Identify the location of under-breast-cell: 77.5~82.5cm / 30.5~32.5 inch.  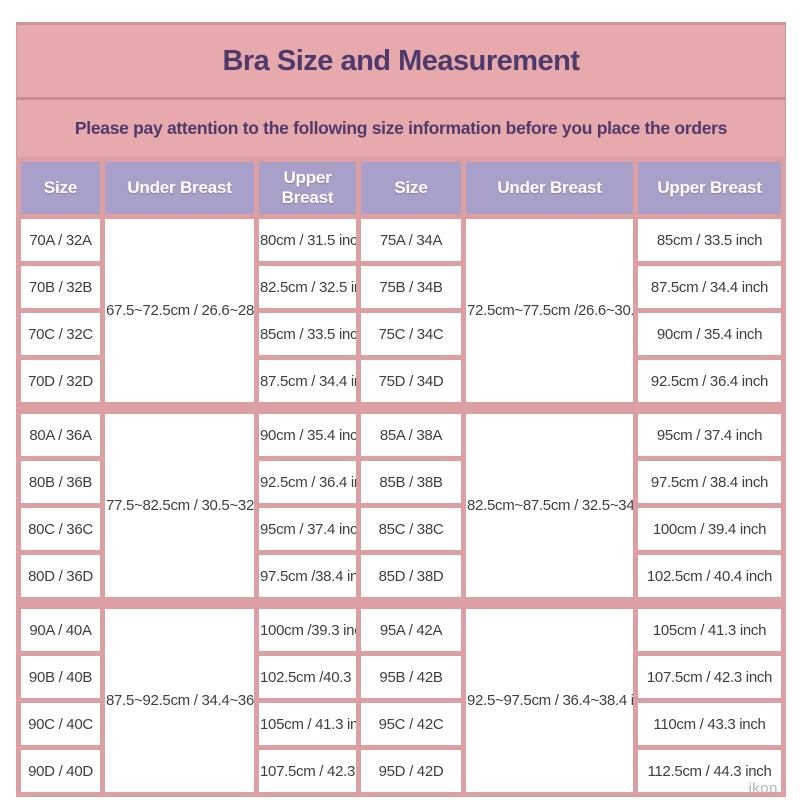
(179, 509).